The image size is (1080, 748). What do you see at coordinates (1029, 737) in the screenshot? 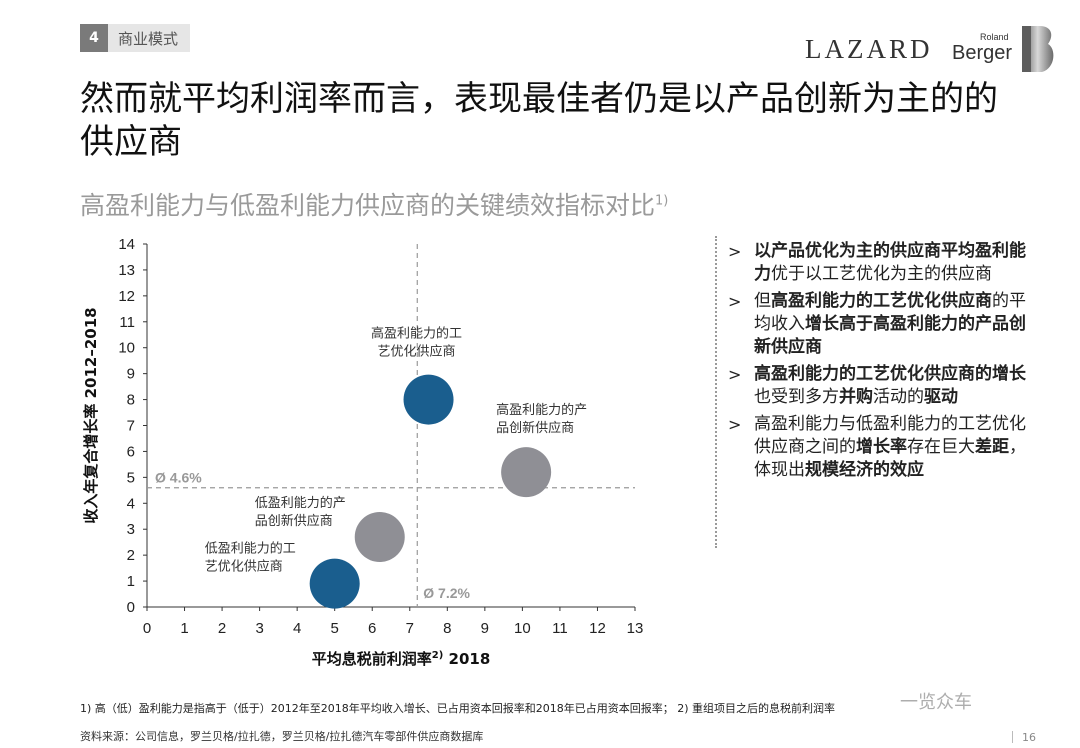
I see `page-number: 16` at bounding box center [1029, 737].